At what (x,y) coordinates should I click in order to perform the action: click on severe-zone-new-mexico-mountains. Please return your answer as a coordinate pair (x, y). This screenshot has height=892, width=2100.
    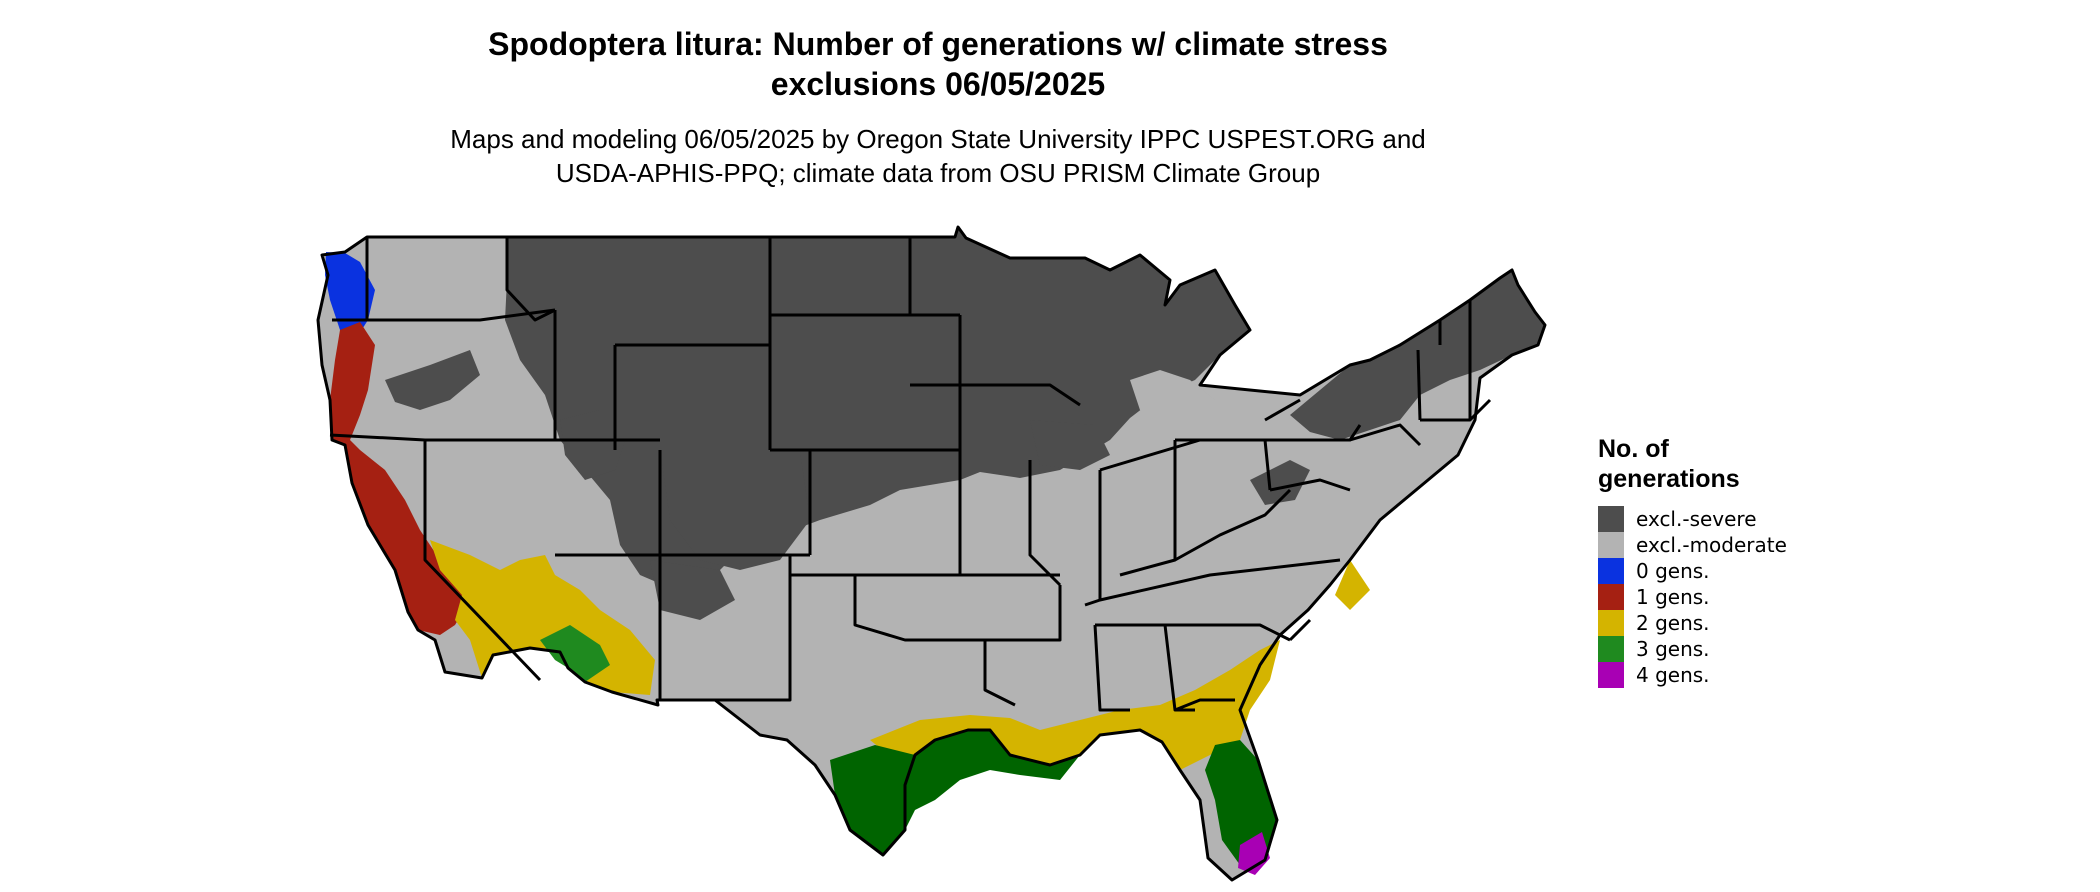
    Looking at the image, I should click on (692, 590).